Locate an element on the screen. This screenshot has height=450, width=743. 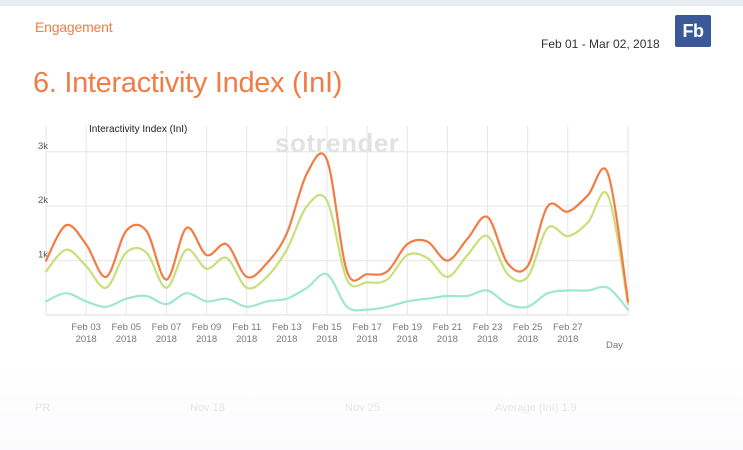
x-tick-label: Feb 09 is located at coordinates (207, 327).